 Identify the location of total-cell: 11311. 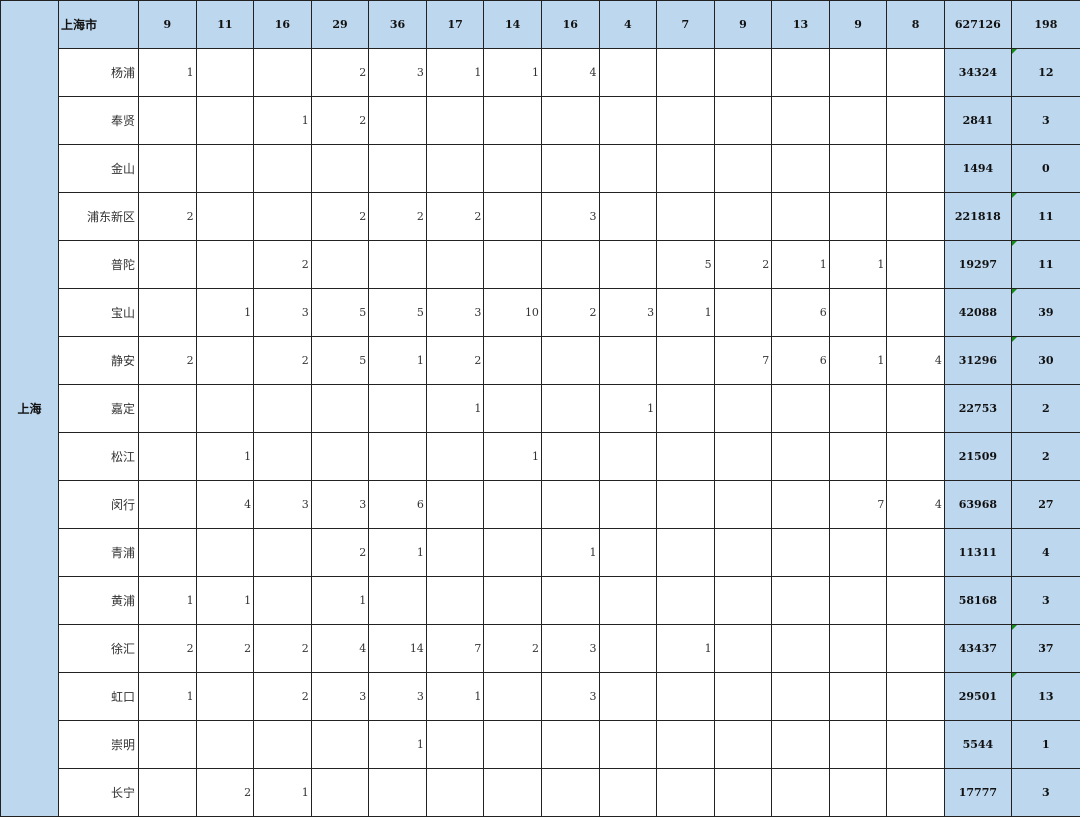
(977, 553).